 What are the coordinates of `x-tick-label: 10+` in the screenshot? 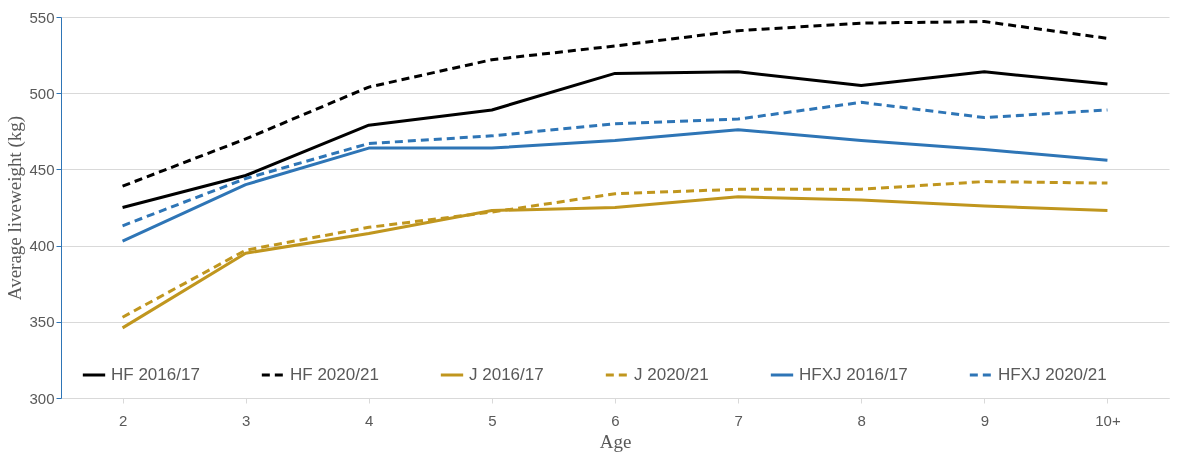 It's located at (1108, 420).